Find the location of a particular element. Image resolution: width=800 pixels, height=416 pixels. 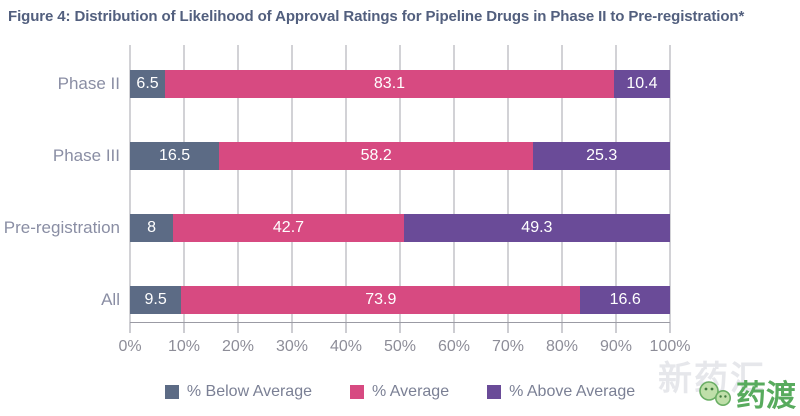

legend-item: % Below Average is located at coordinates (238, 392).